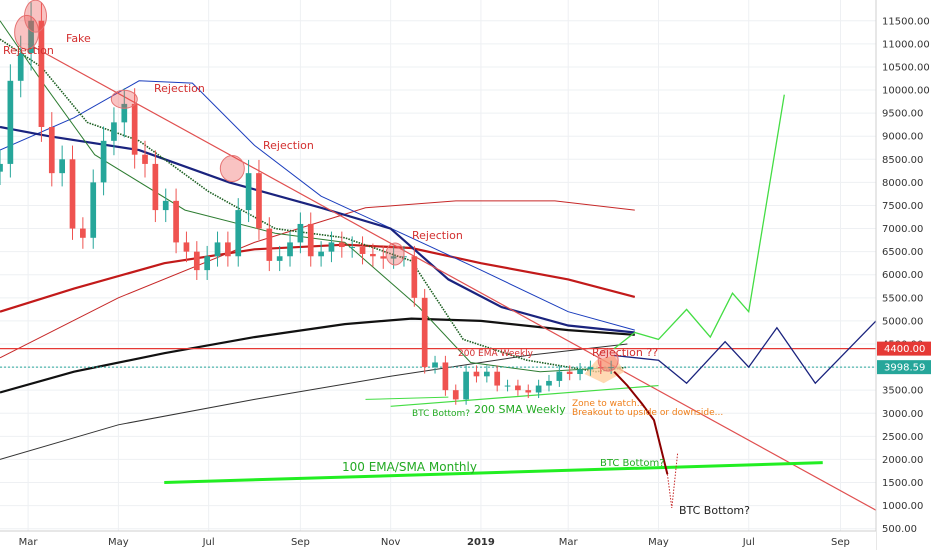  Describe the element at coordinates (641, 423) in the screenshot. I see `projection-bearish` at that location.